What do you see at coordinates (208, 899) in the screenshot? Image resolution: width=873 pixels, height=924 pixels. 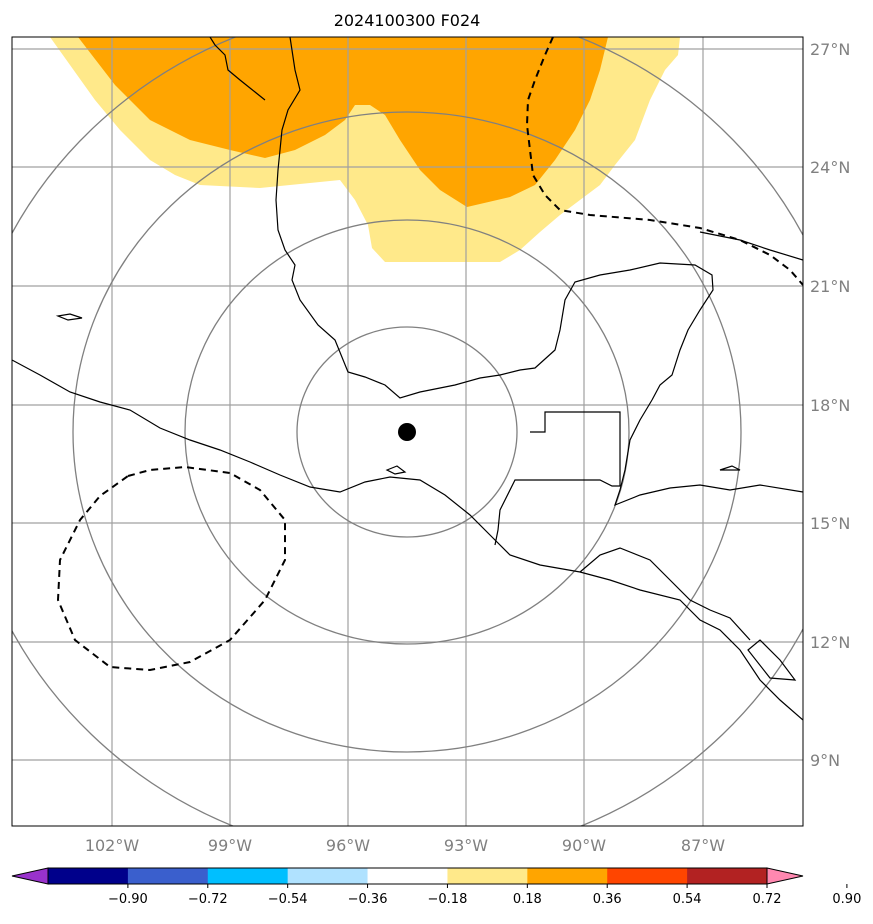 I see `colorbar-tick-label: −0.72` at bounding box center [208, 899].